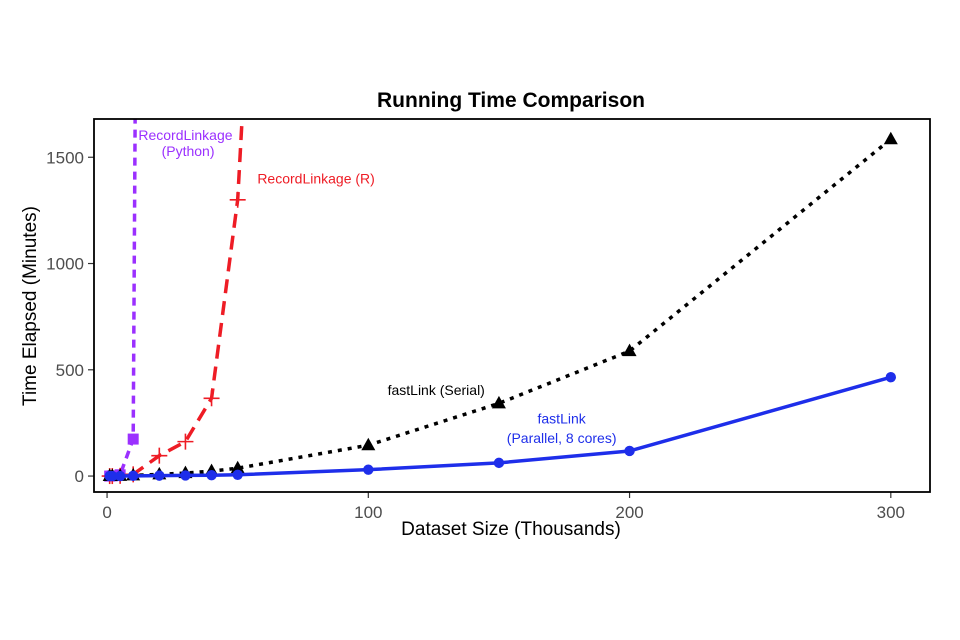 The image size is (960, 640). I want to click on x-tick-label: 100, so click(368, 512).